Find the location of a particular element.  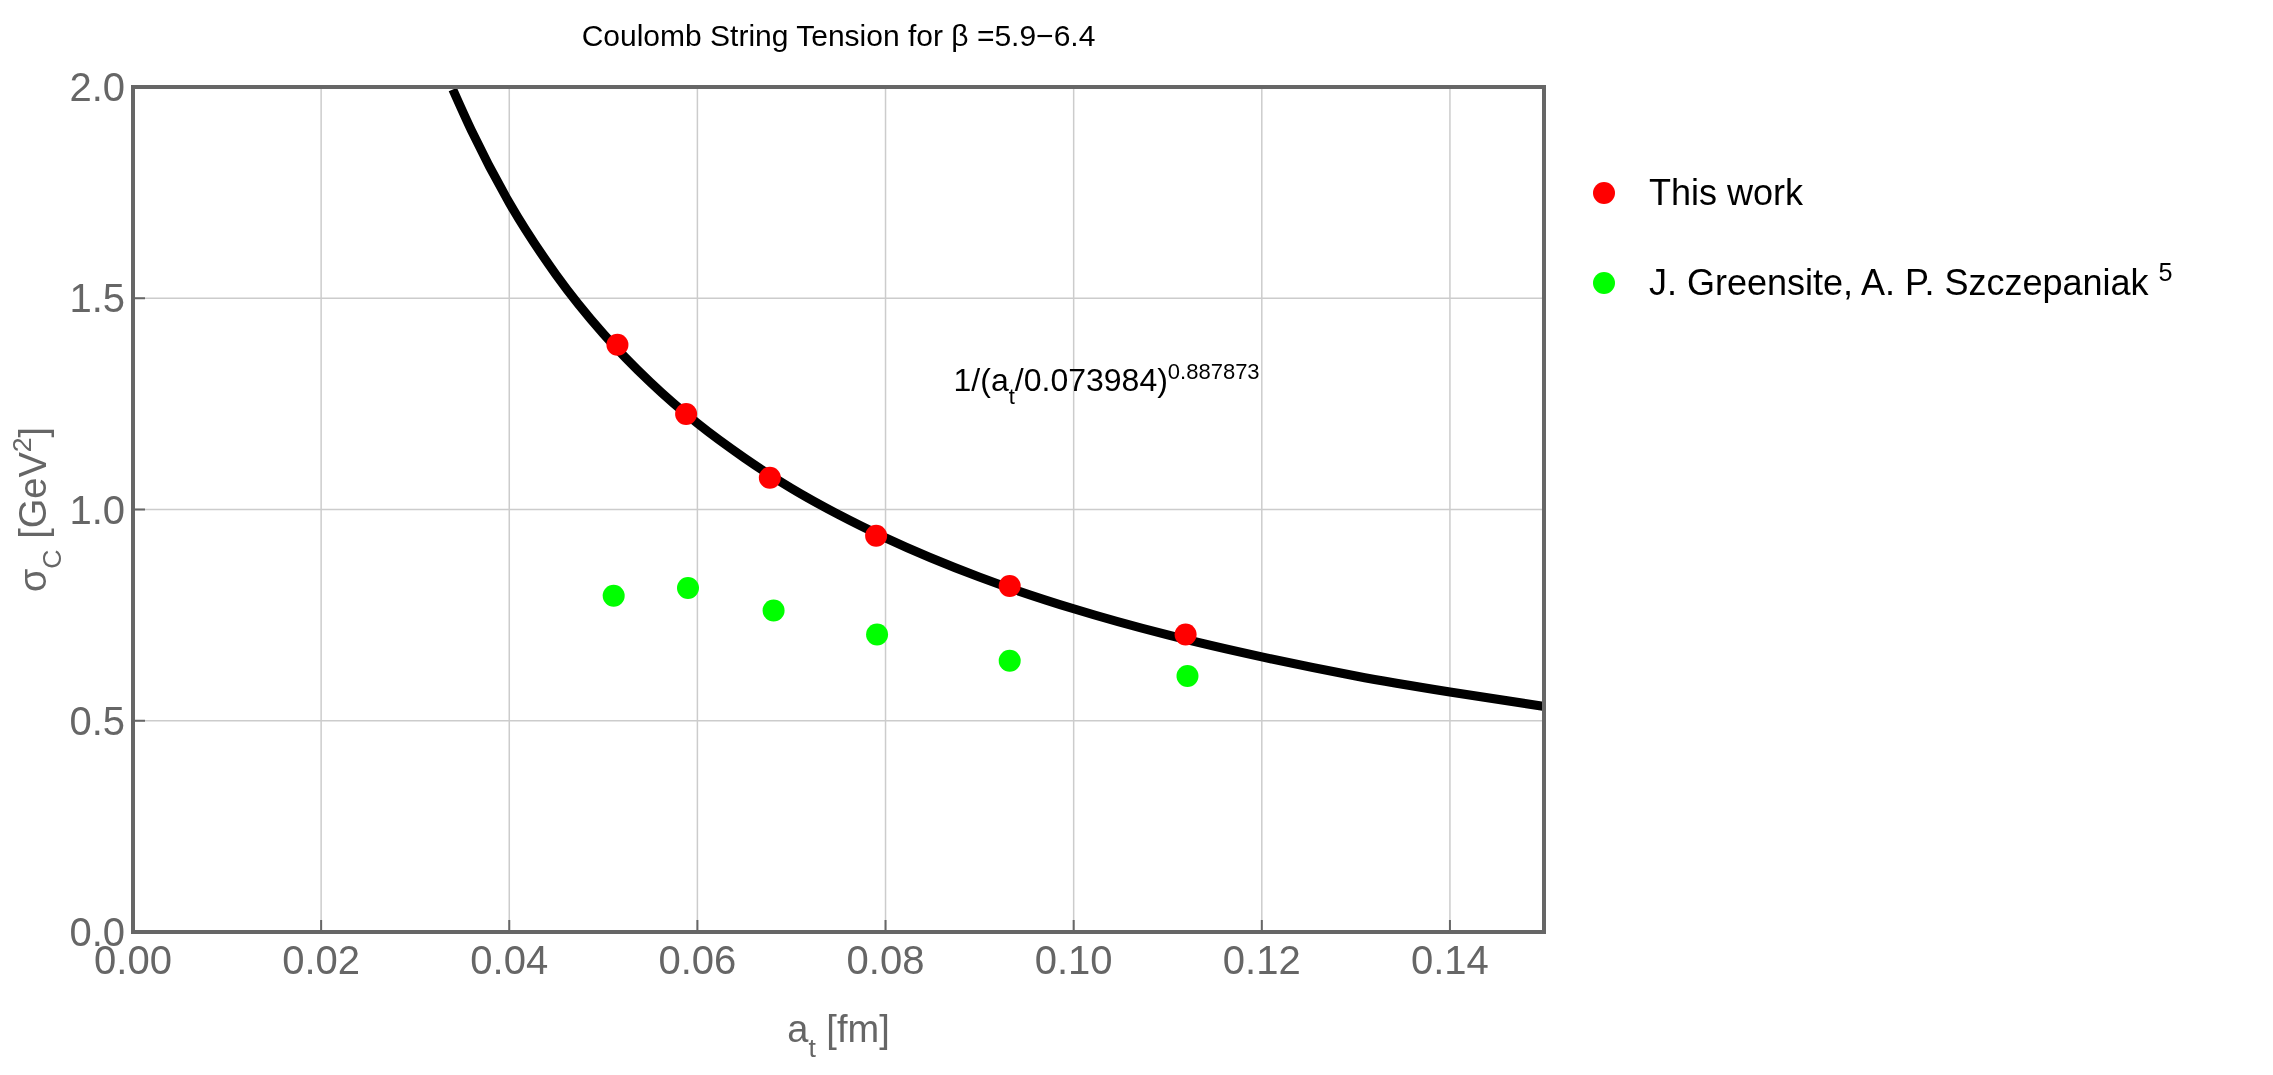

x-axis-title: a$_{t}$ [fm] is located at coordinates (838, 1035).